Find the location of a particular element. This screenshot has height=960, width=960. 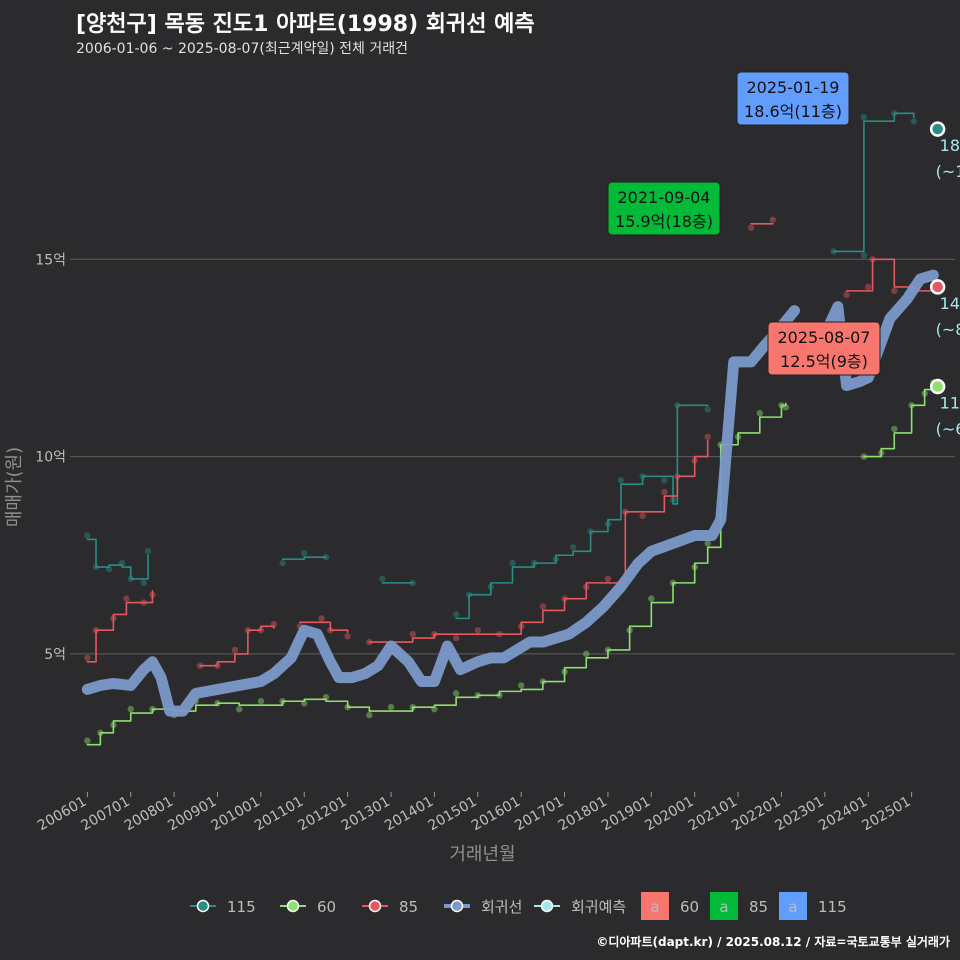

x-tick-label: 201901 is located at coordinates (626, 814).